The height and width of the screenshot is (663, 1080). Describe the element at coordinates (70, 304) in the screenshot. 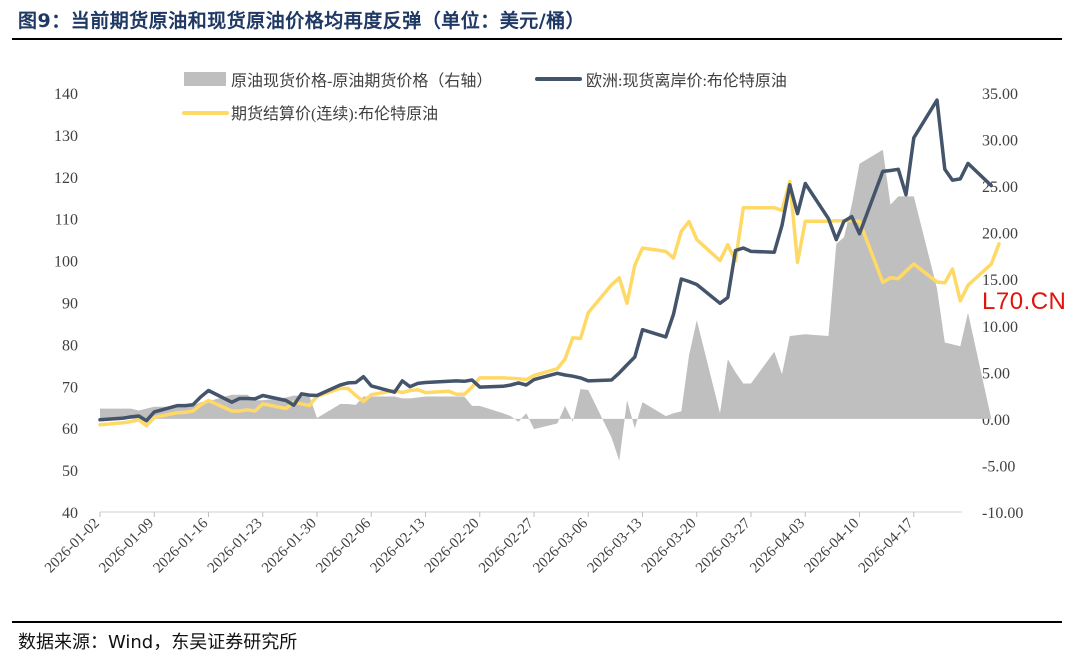

I see `left-axis-tick-label: 90` at that location.